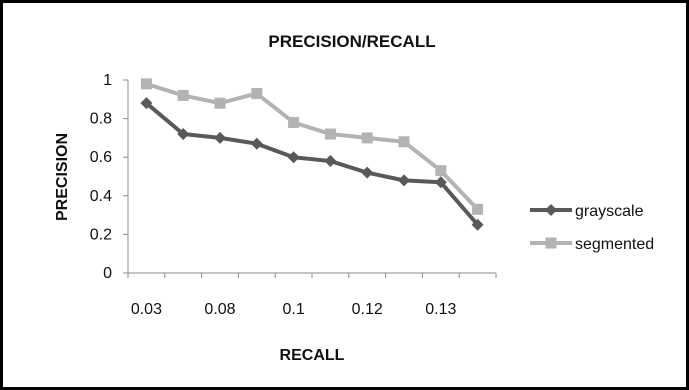 The width and height of the screenshot is (689, 390). What do you see at coordinates (312, 295) in the screenshot?
I see `x-ticks: 0.03 0.08 0.1 0.12 0.13` at bounding box center [312, 295].